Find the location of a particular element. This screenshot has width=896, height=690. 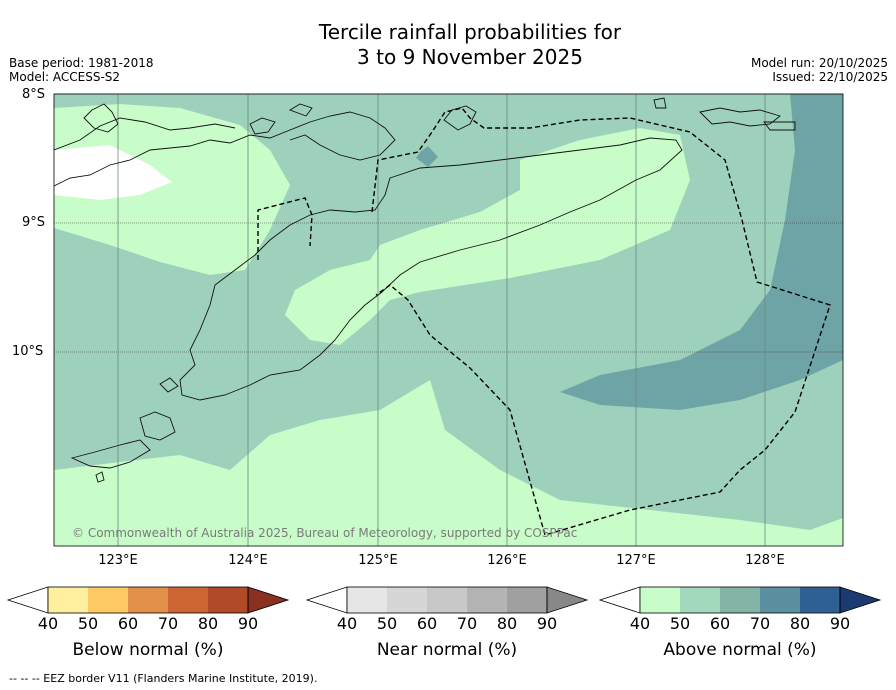

base-period: Base period: 1981-2018 is located at coordinates (81, 63).